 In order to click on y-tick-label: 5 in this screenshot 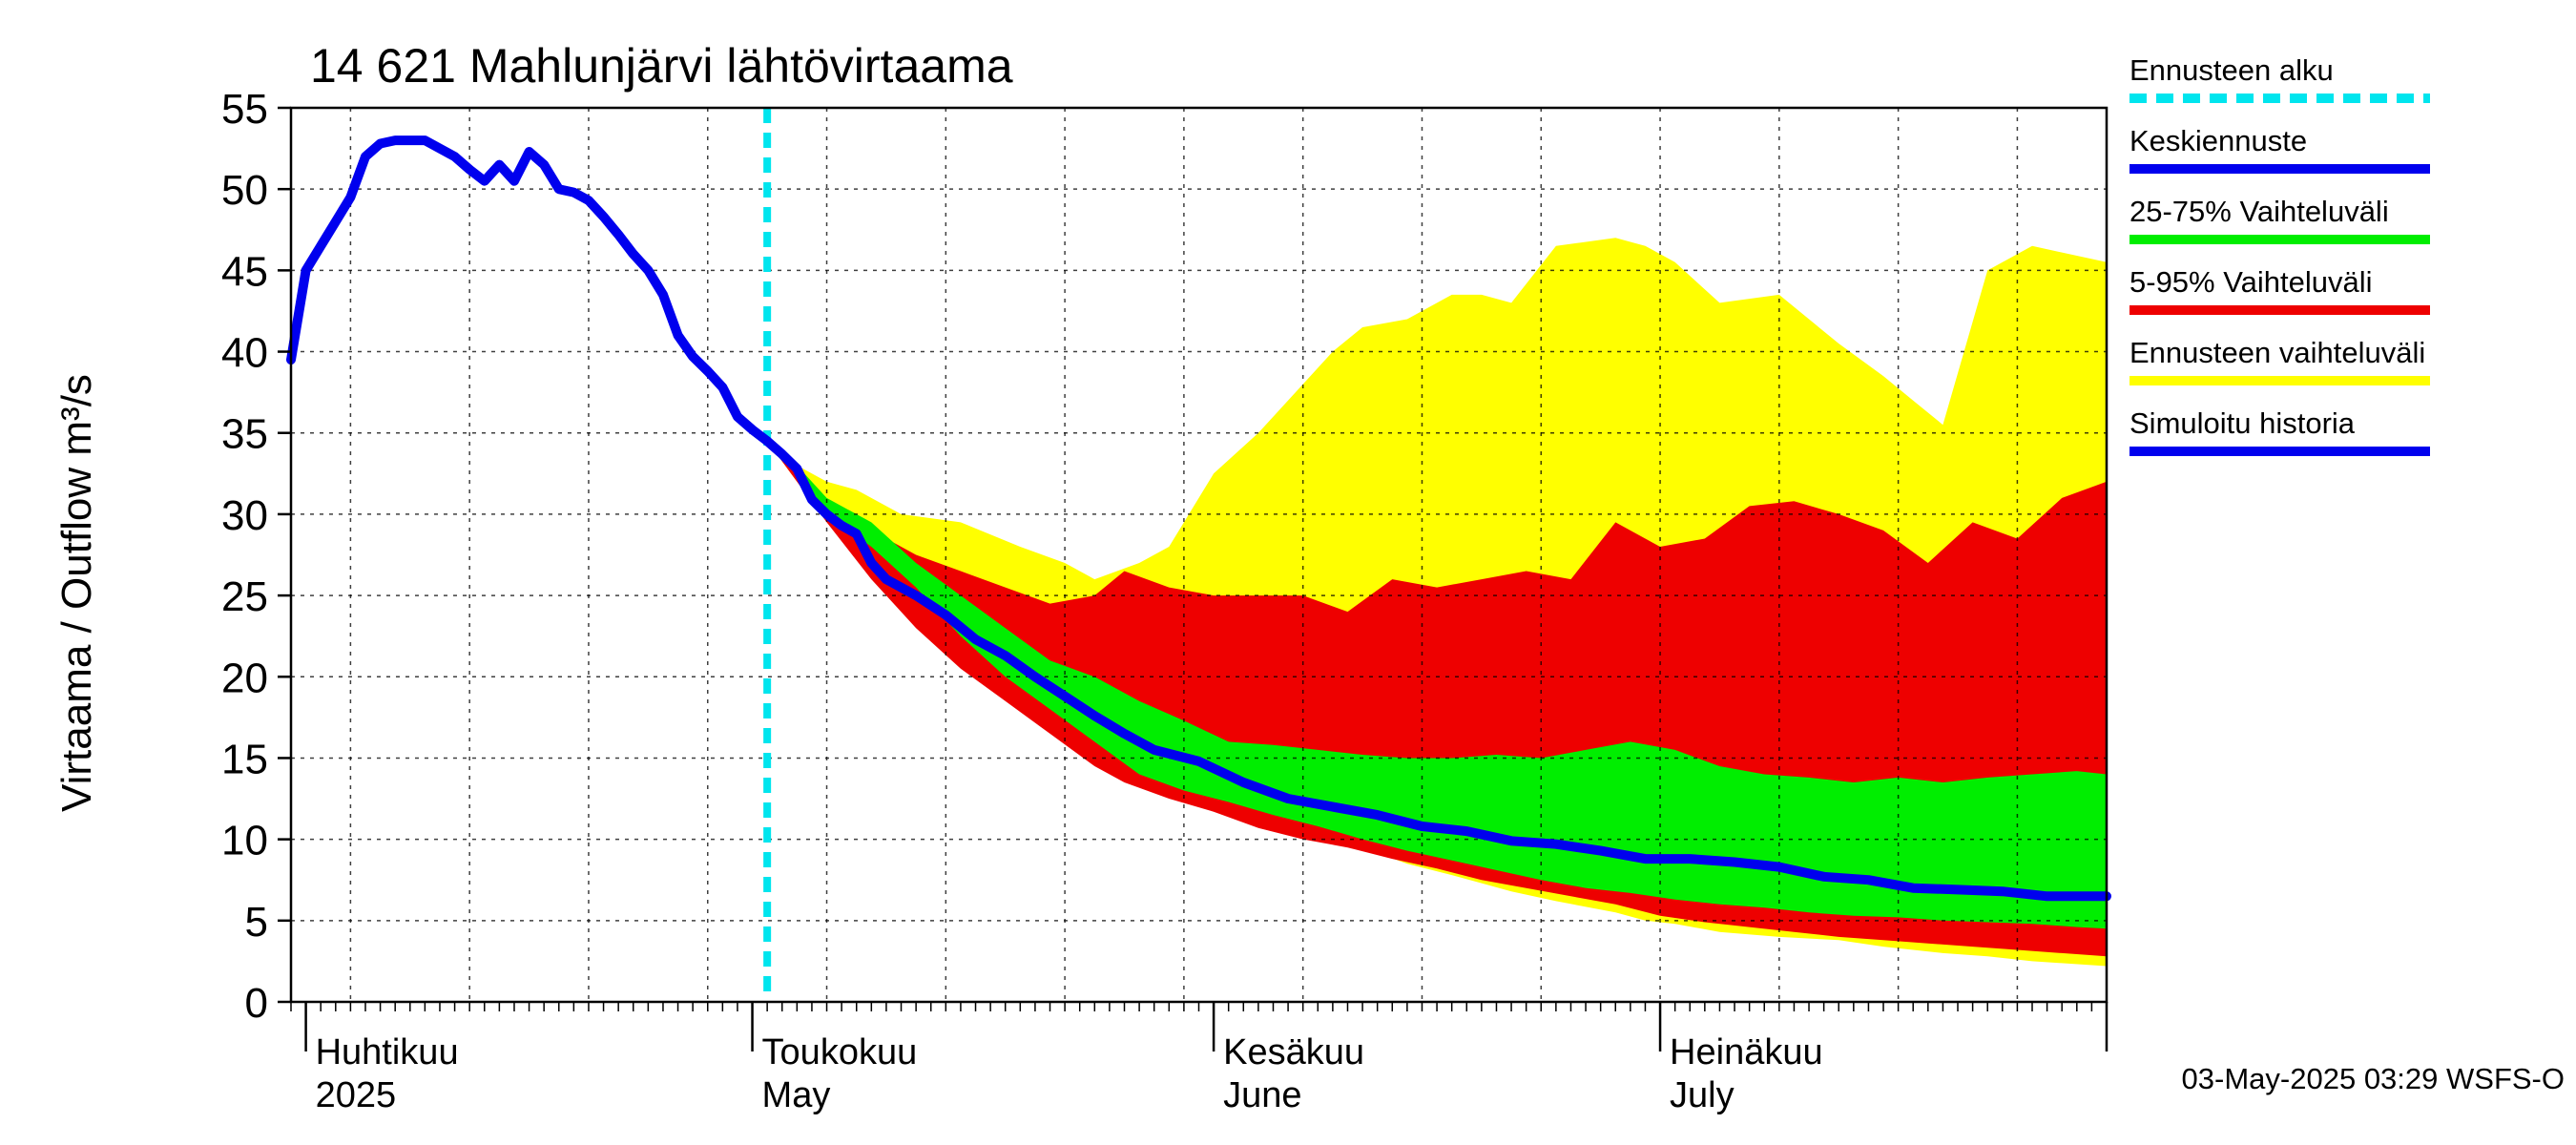, I will do `click(256, 922)`.